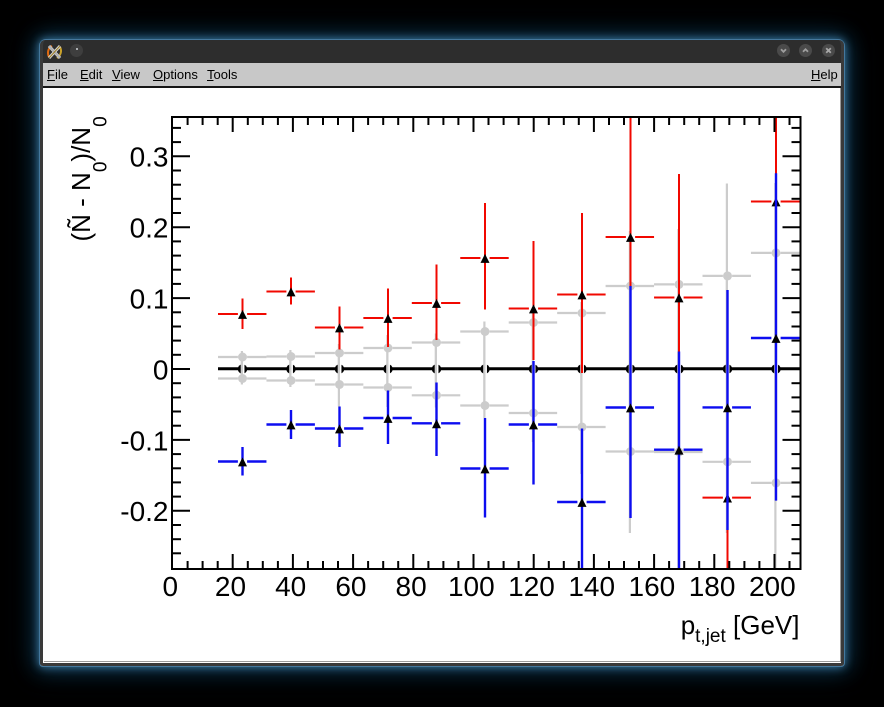 The height and width of the screenshot is (707, 884). I want to click on svg-text: 0.1, so click(149, 299).